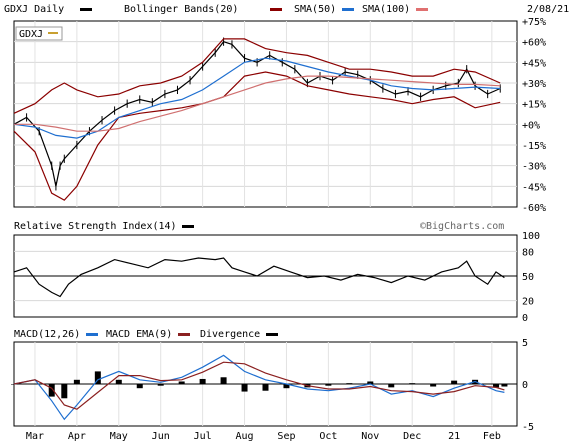  I want to click on bb_upper-line, so click(257, 76).